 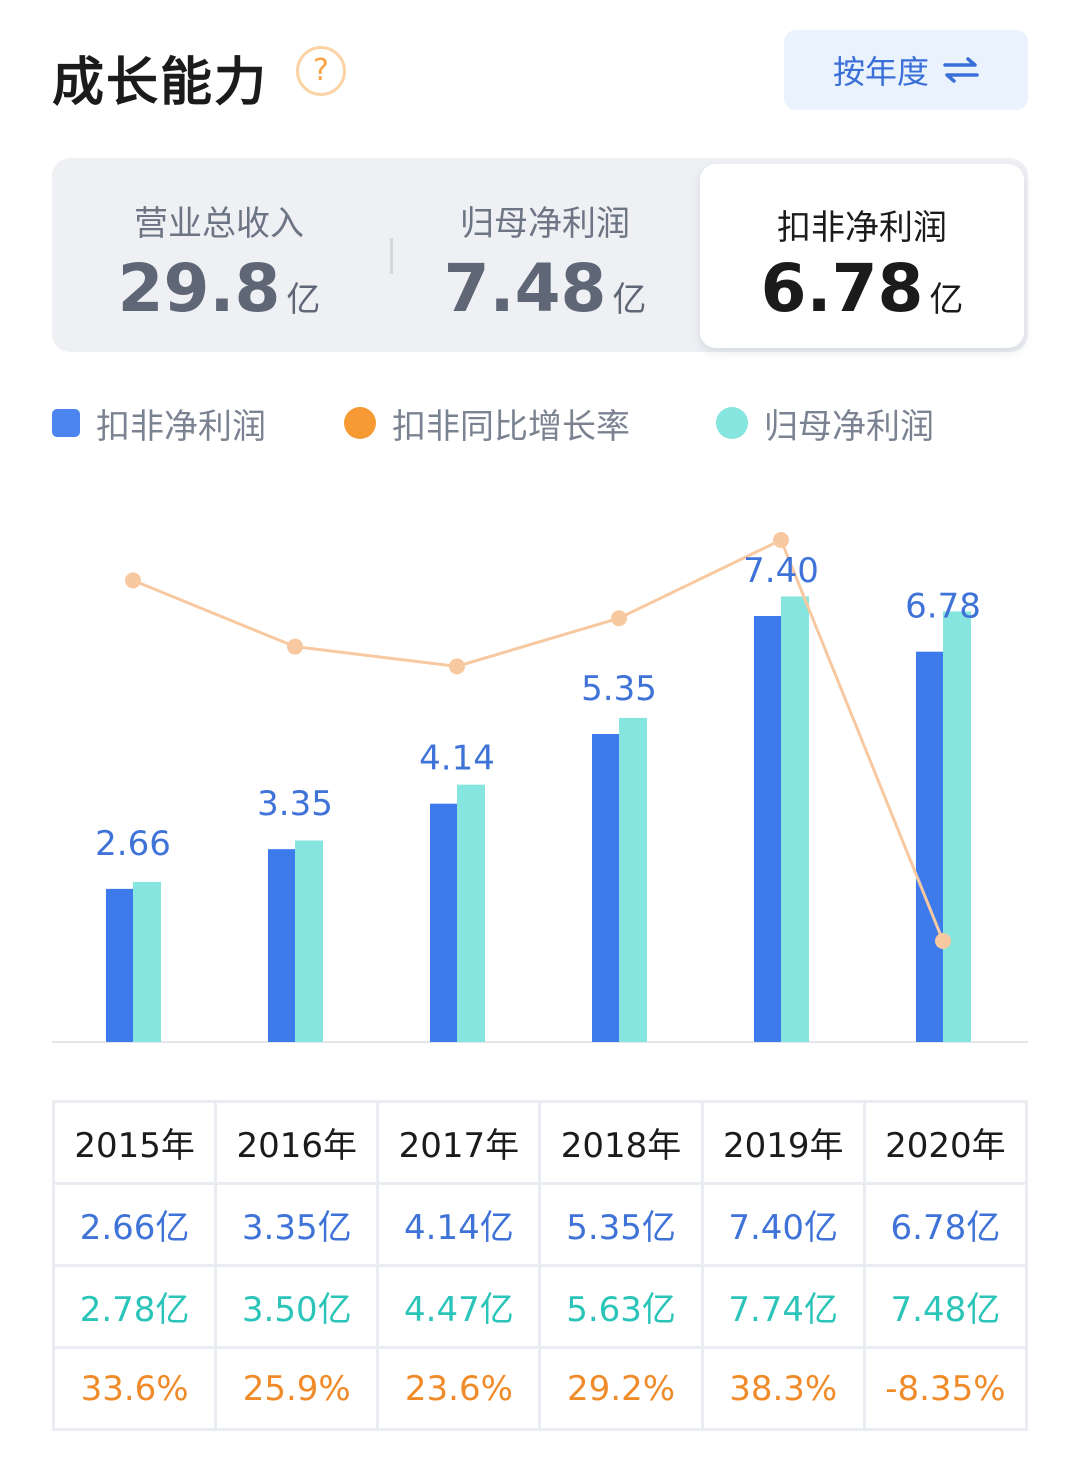 I want to click on legend-label: 扣非净利润, so click(x=181, y=426).